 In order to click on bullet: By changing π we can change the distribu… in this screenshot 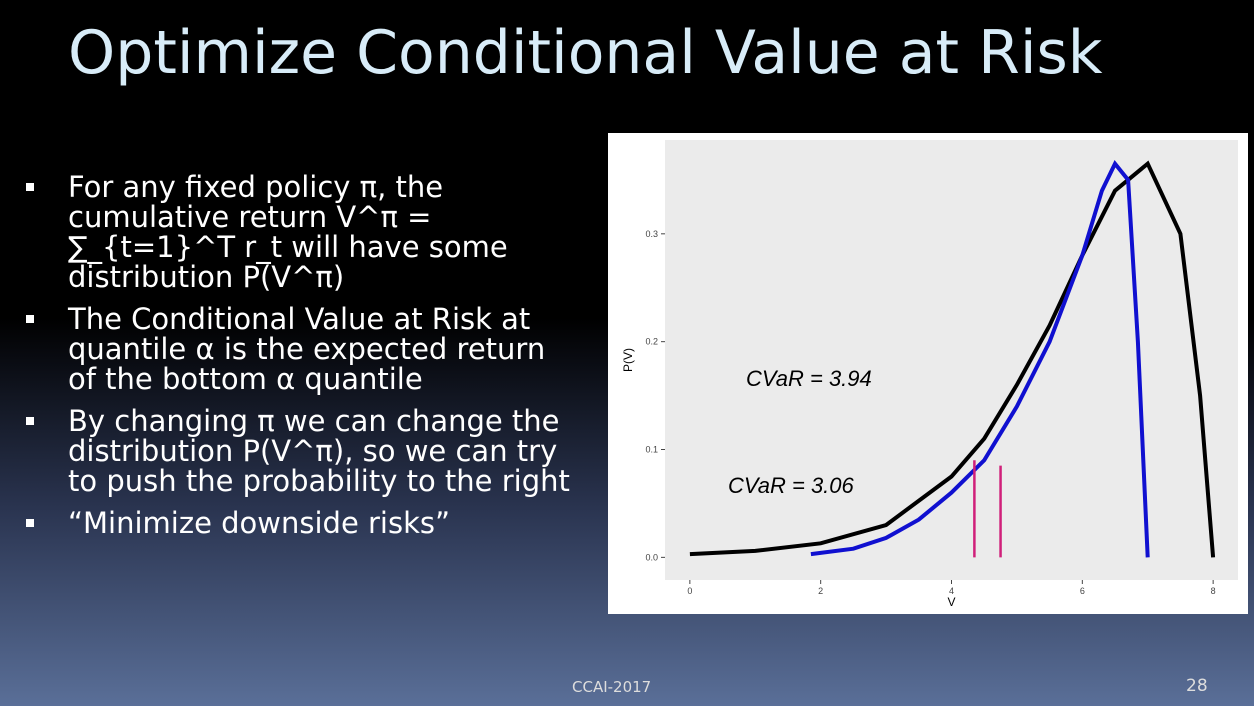, I will do `click(302, 451)`.